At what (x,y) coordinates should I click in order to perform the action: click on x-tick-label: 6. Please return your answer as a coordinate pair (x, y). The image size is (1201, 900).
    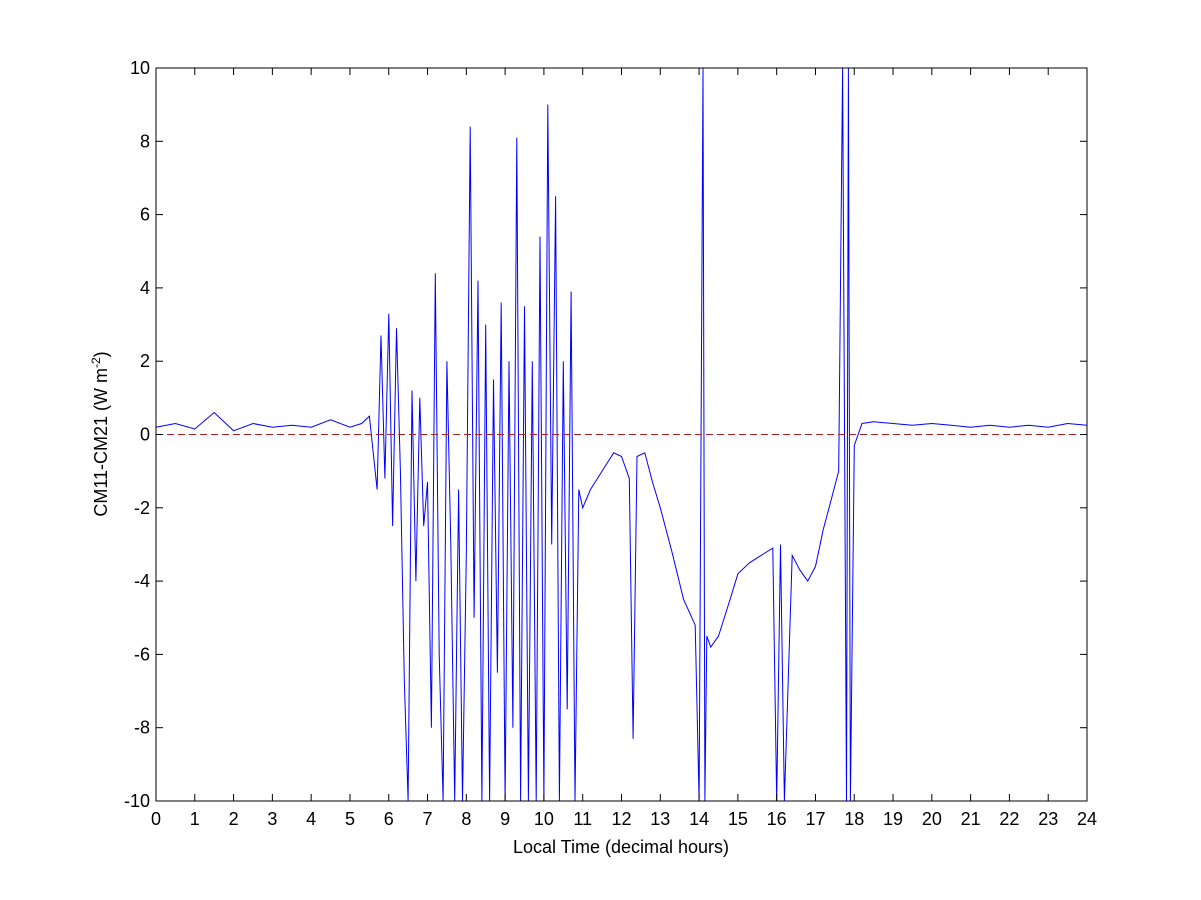
    Looking at the image, I should click on (389, 819).